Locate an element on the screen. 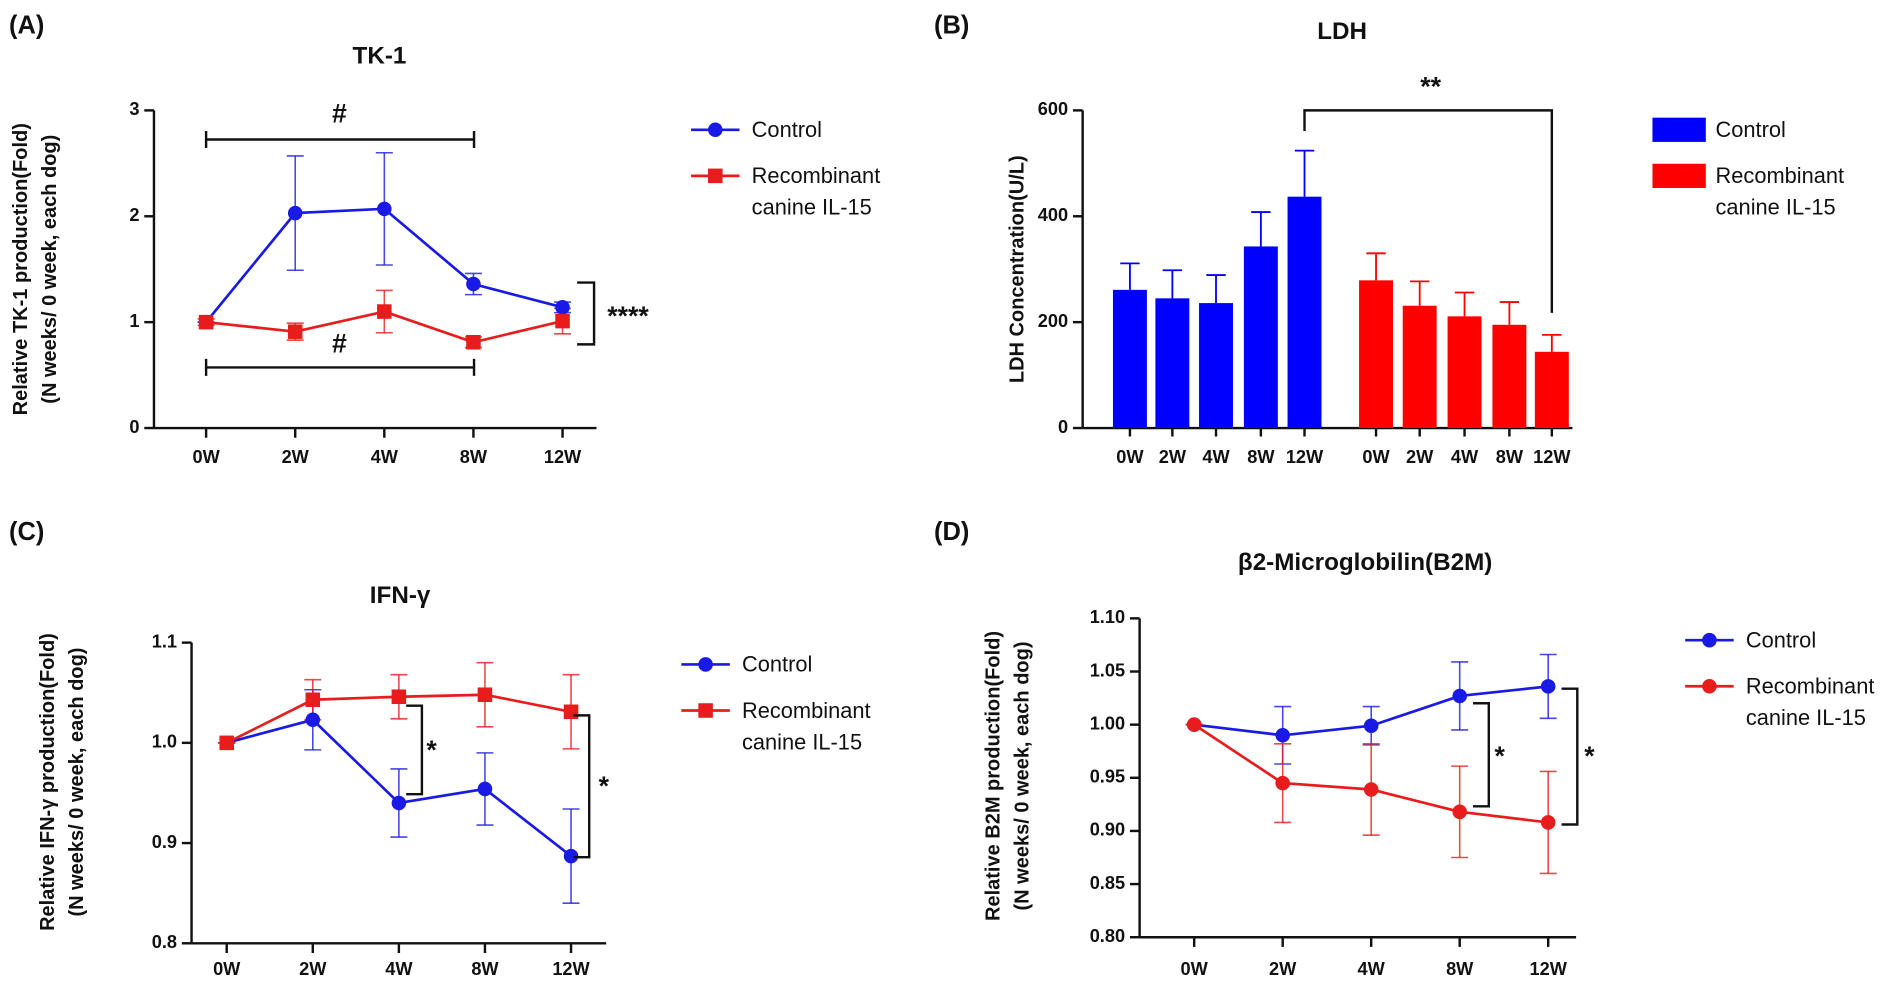 This screenshot has height=987, width=1901. chart-title: LDH is located at coordinates (1342, 31).